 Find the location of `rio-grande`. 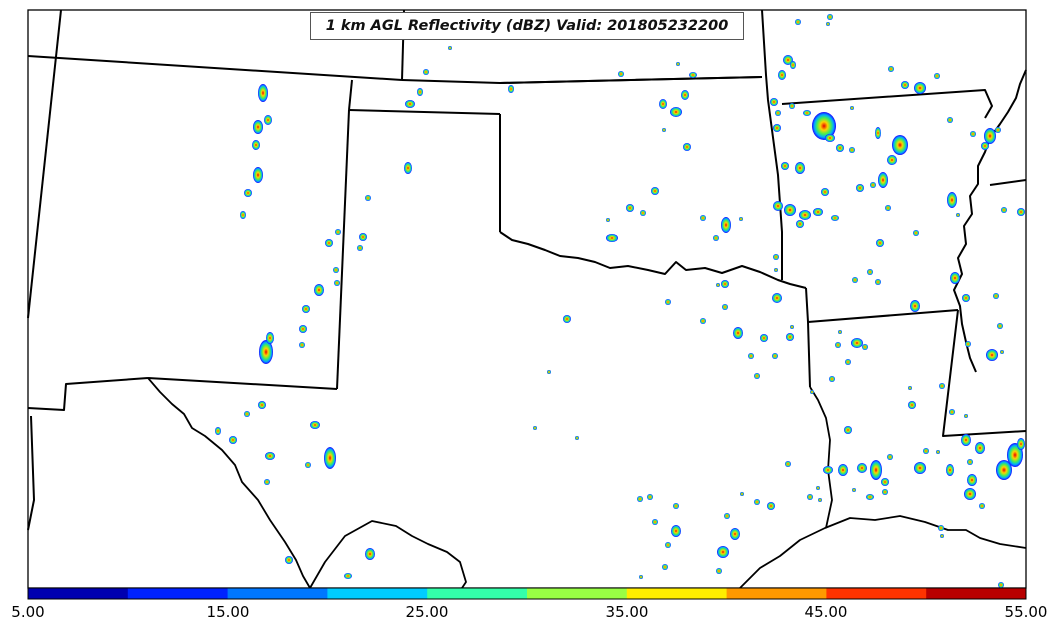

rio-grande is located at coordinates (229, 483).